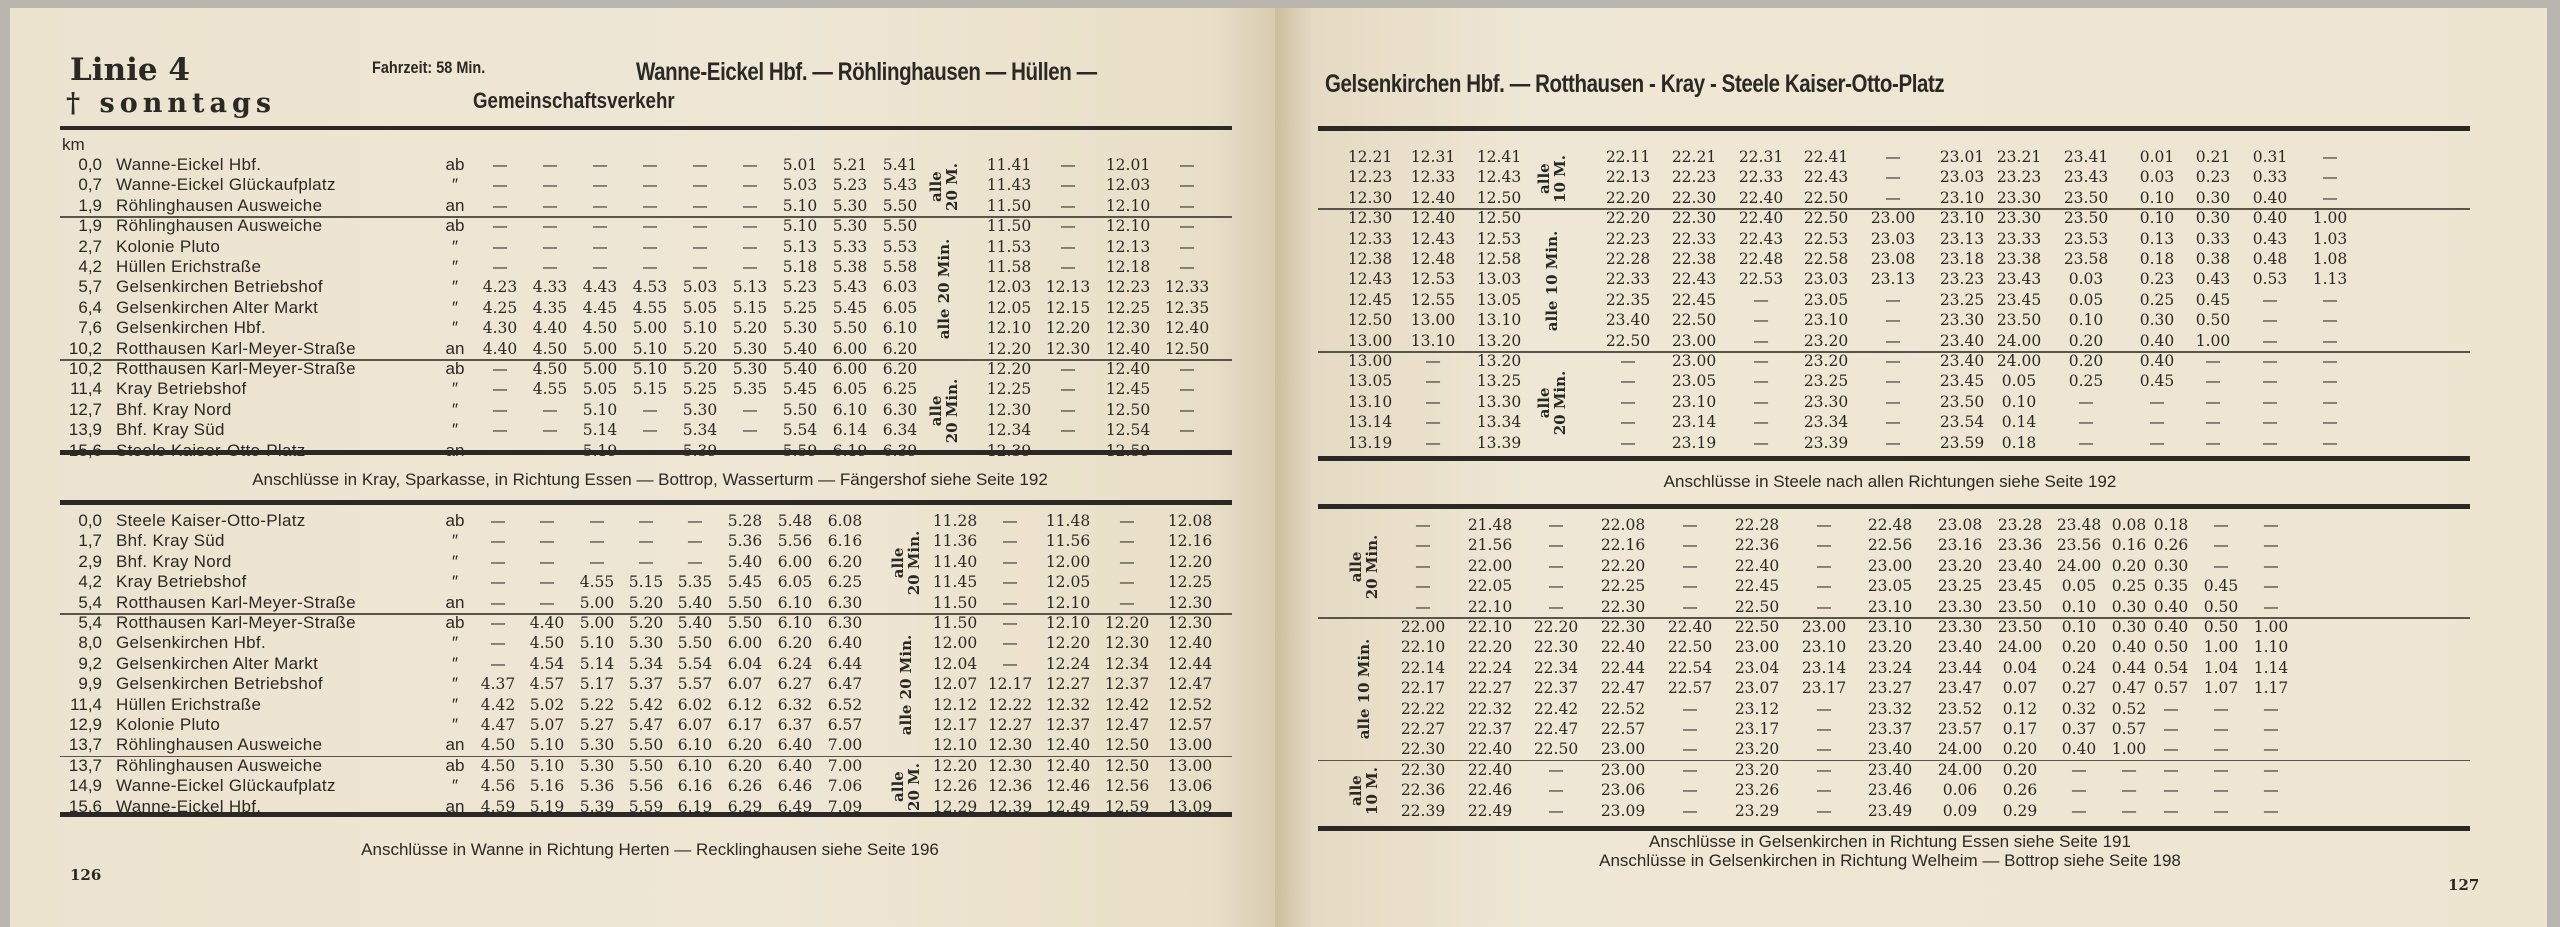 The width and height of the screenshot is (2560, 927). What do you see at coordinates (646, 502) in the screenshot?
I see `table-top-rule` at bounding box center [646, 502].